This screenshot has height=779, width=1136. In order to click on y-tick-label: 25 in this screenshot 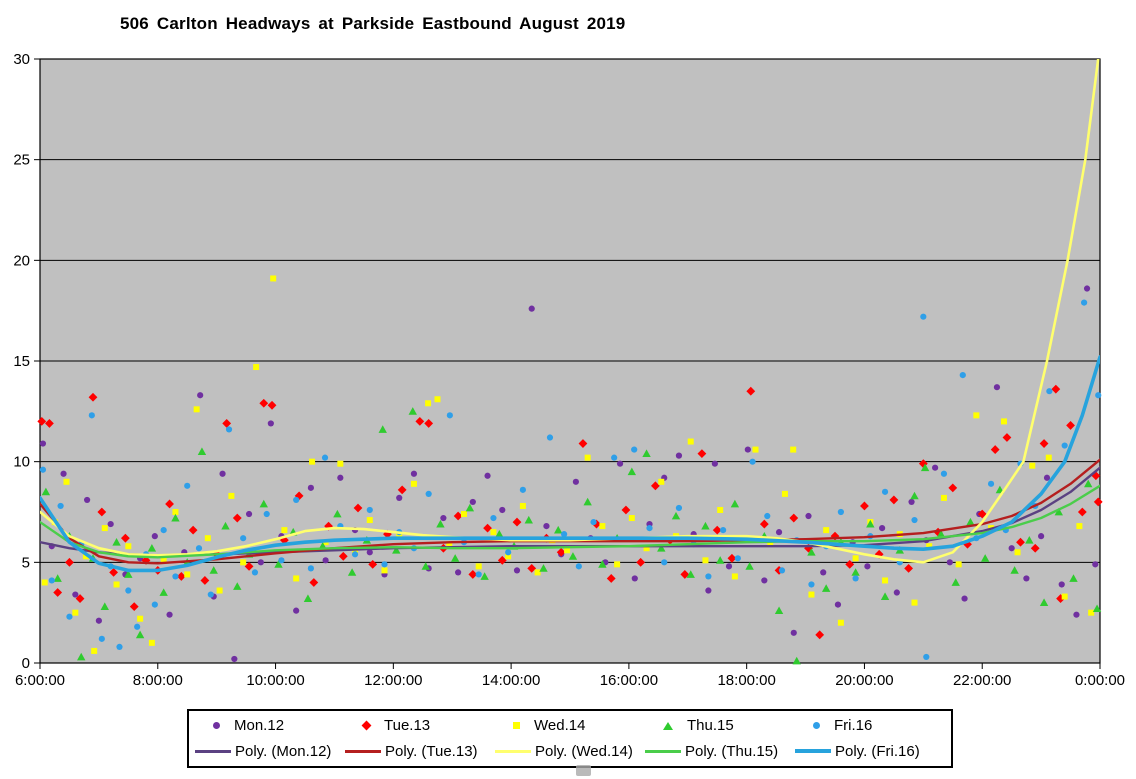, I will do `click(21, 160)`.